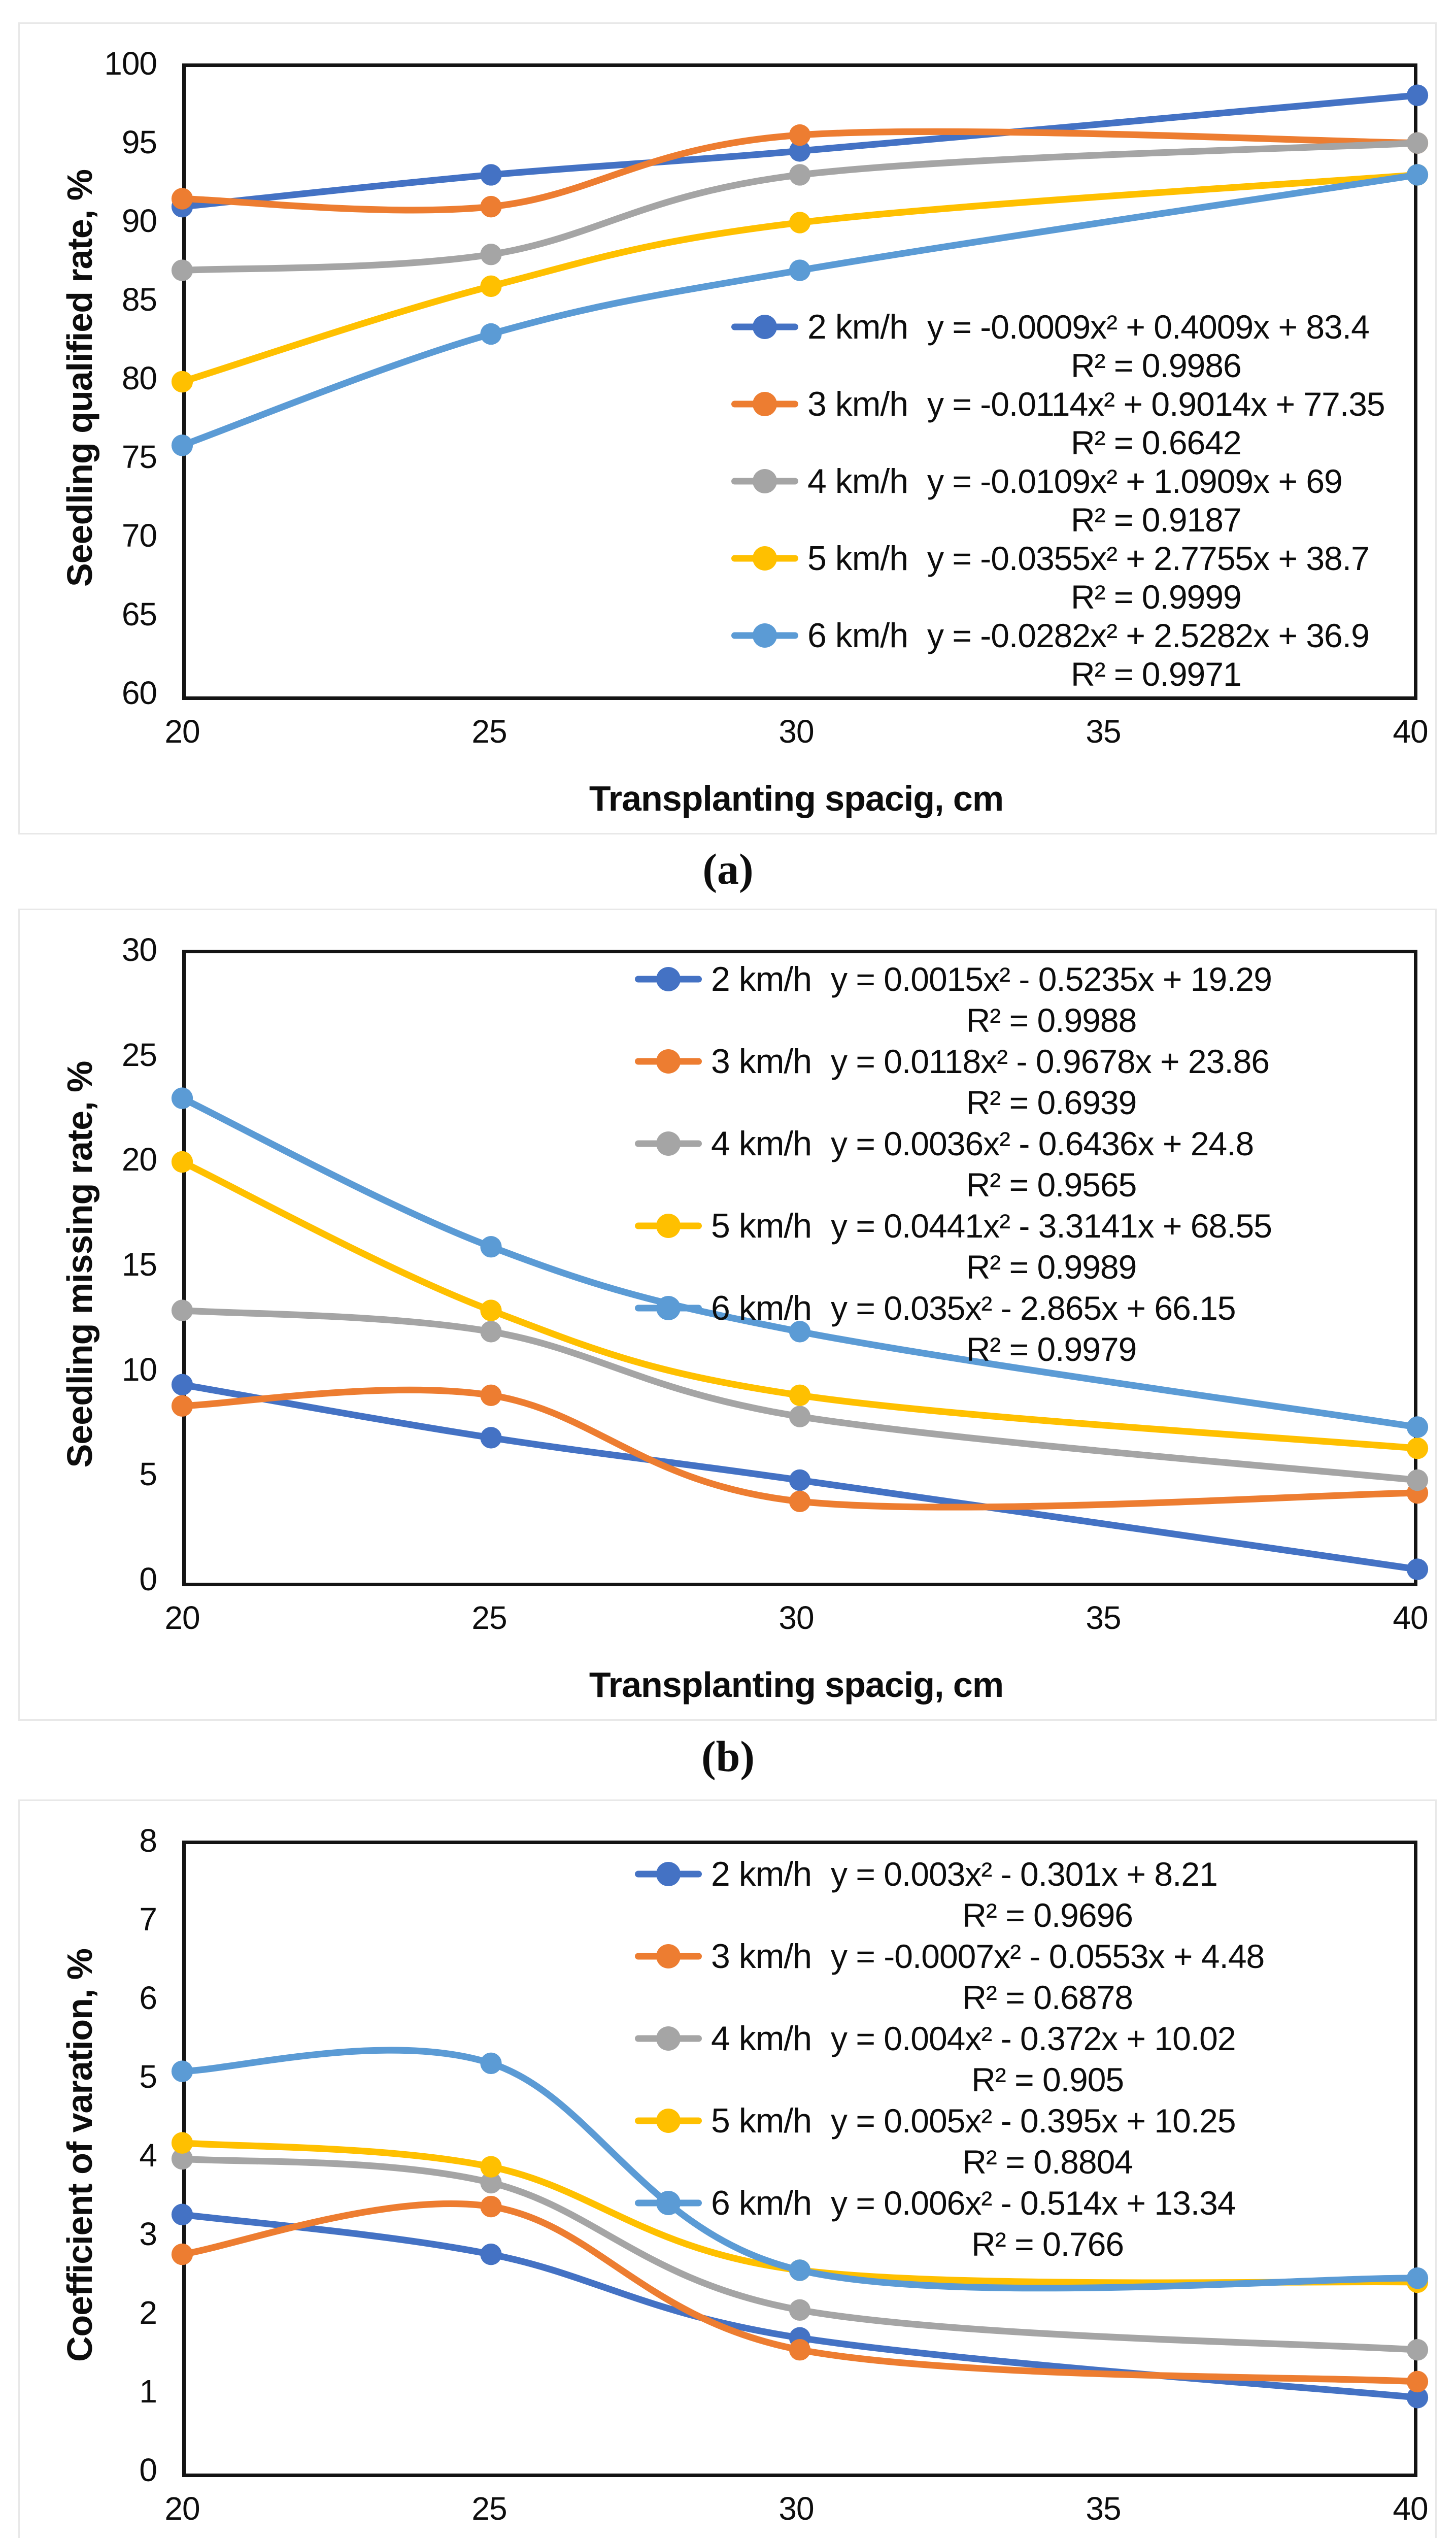 The image size is (1456, 2538). Describe the element at coordinates (139, 1369) in the screenshot. I see `y-tick-label: 10` at that location.